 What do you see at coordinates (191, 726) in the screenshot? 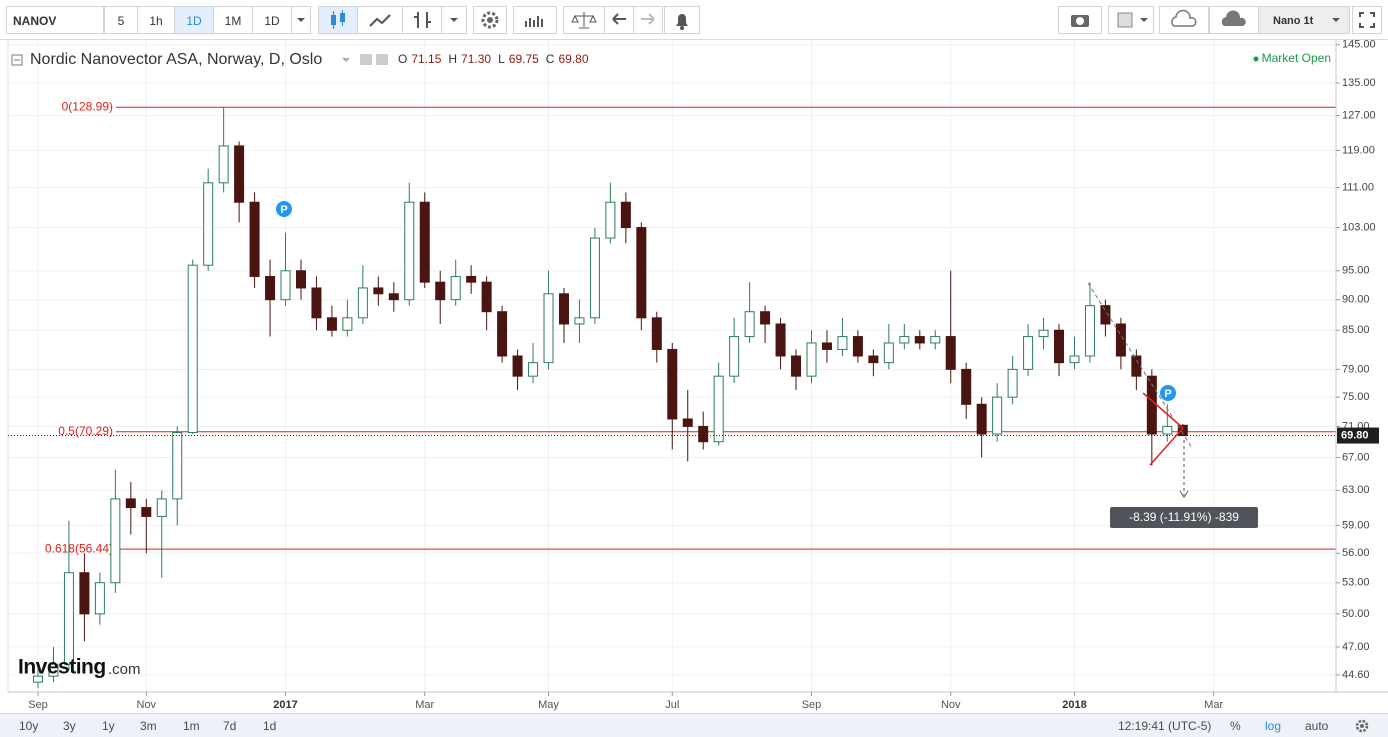
I see `range-button: 1m` at bounding box center [191, 726].